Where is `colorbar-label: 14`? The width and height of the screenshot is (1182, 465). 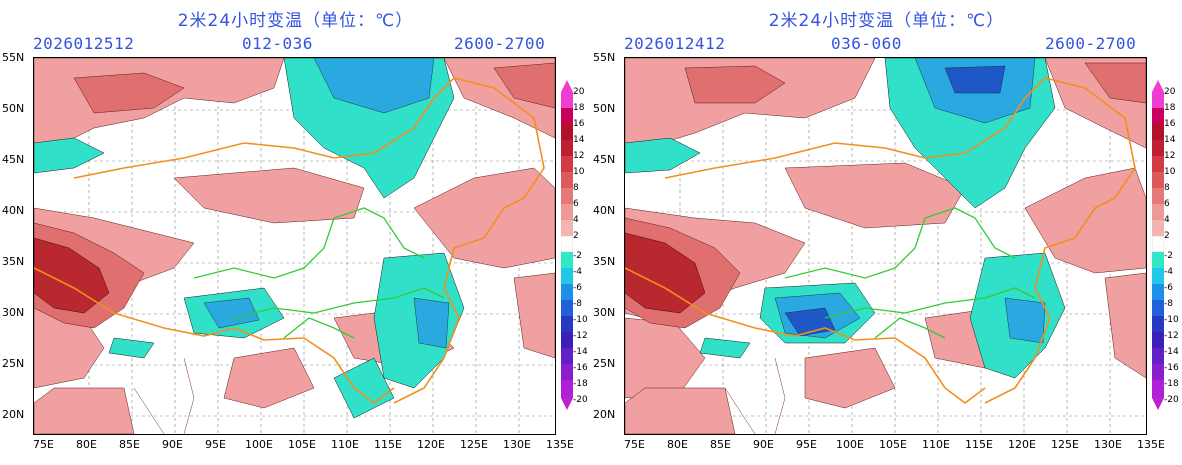 colorbar-label: 14 is located at coordinates (1170, 140).